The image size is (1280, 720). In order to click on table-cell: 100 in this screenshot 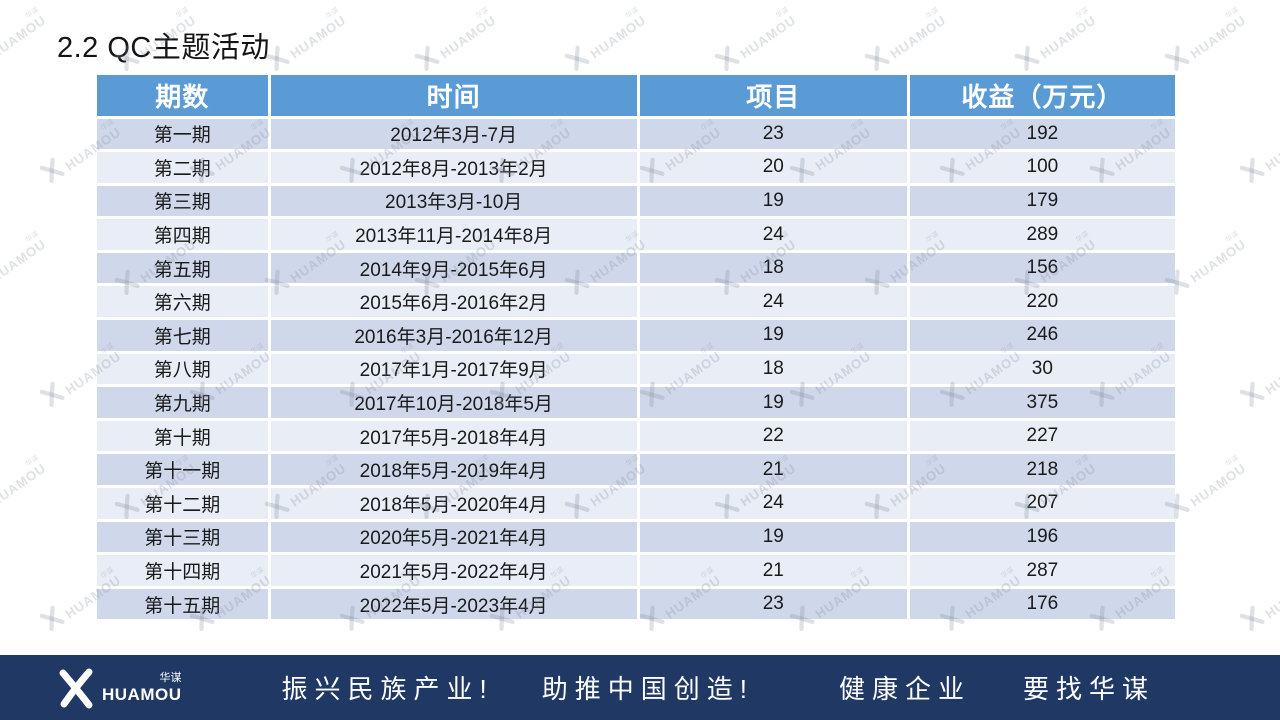, I will do `click(1042, 167)`.